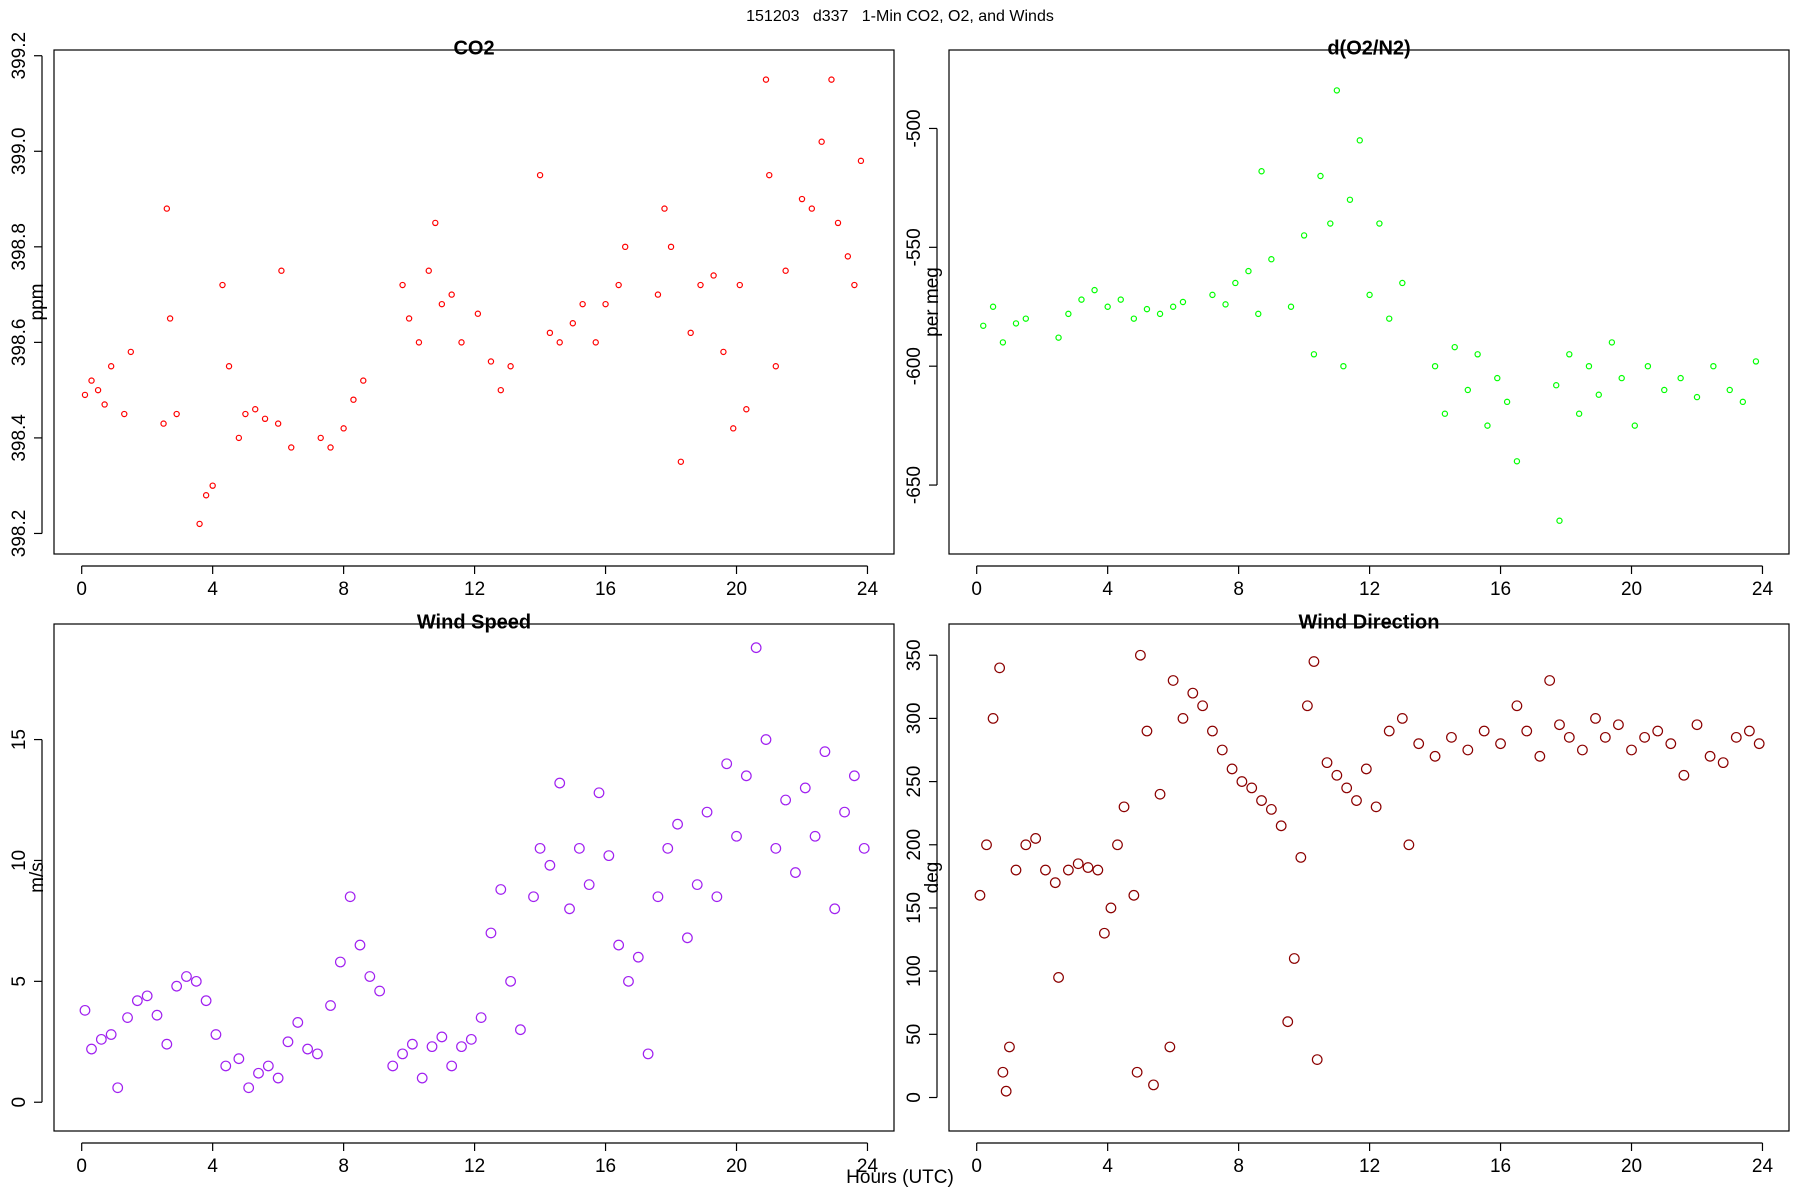  Describe the element at coordinates (343, 1166) in the screenshot. I see `x-tick-label: 8` at that location.